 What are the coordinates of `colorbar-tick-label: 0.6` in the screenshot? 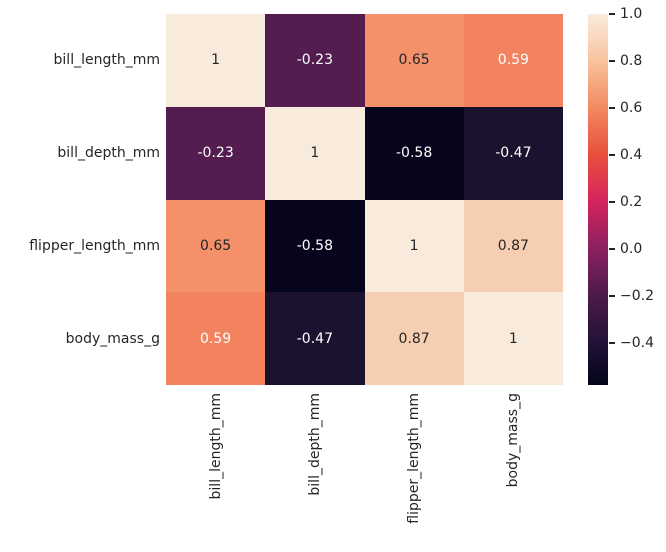 It's located at (631, 107).